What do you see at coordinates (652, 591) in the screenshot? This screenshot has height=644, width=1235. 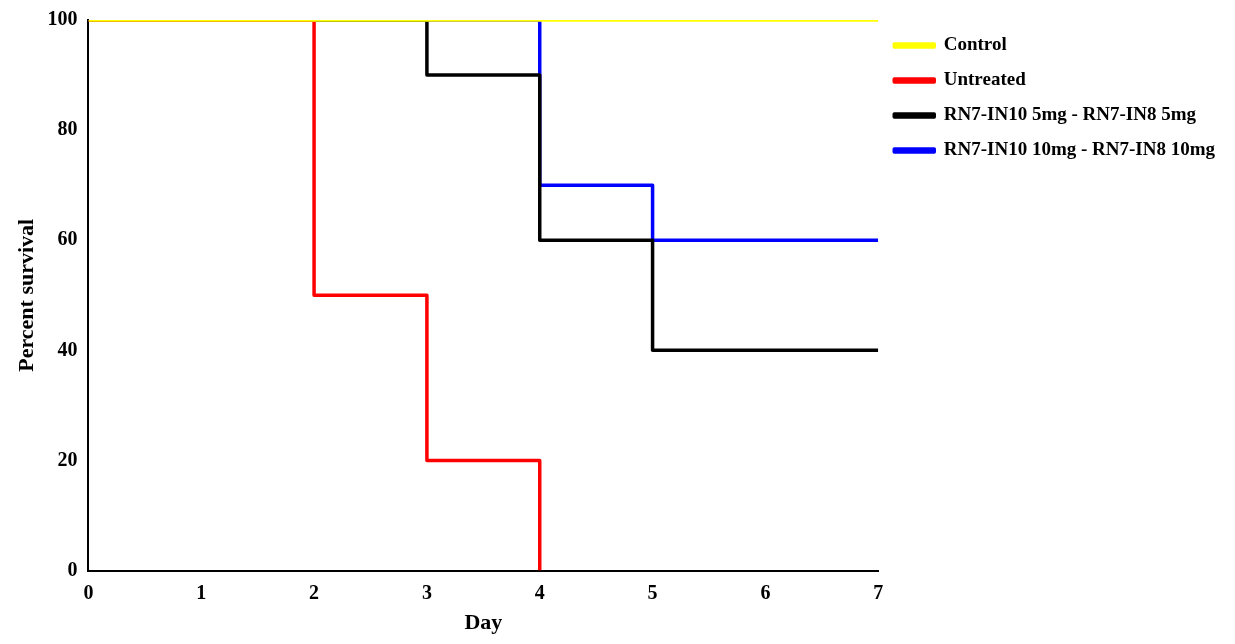 I see `x-tick-label: 5` at bounding box center [652, 591].